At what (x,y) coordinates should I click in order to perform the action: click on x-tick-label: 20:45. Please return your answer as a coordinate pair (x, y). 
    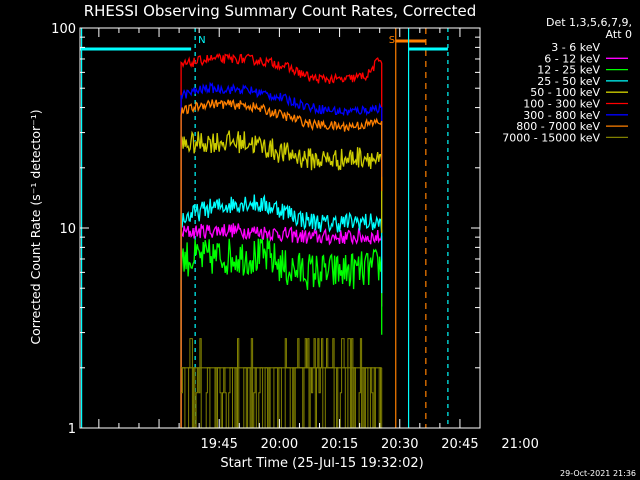
    Looking at the image, I should click on (459, 444).